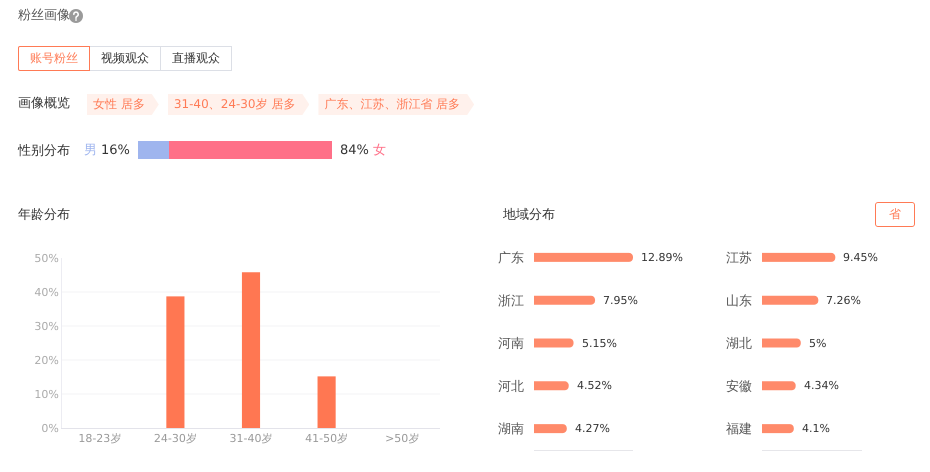  I want to click on data-label: 84%, so click(354, 150).